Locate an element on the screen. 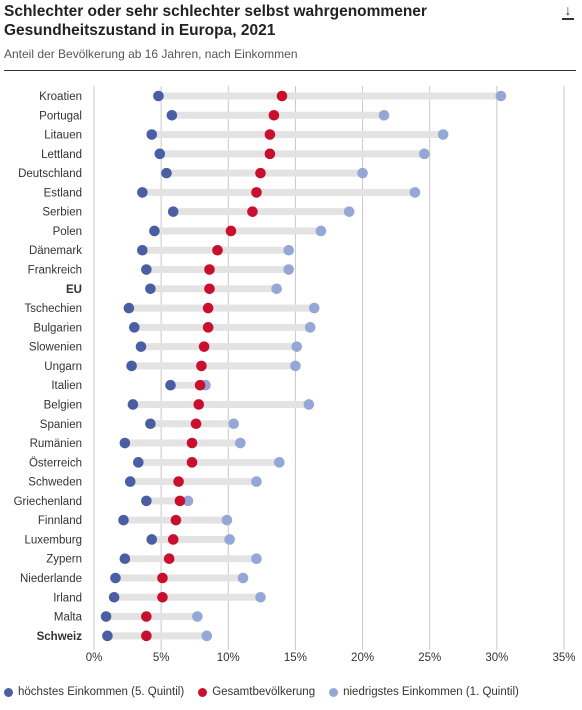 This screenshot has height=710, width=582. x-tick-label: 20% is located at coordinates (362, 658).